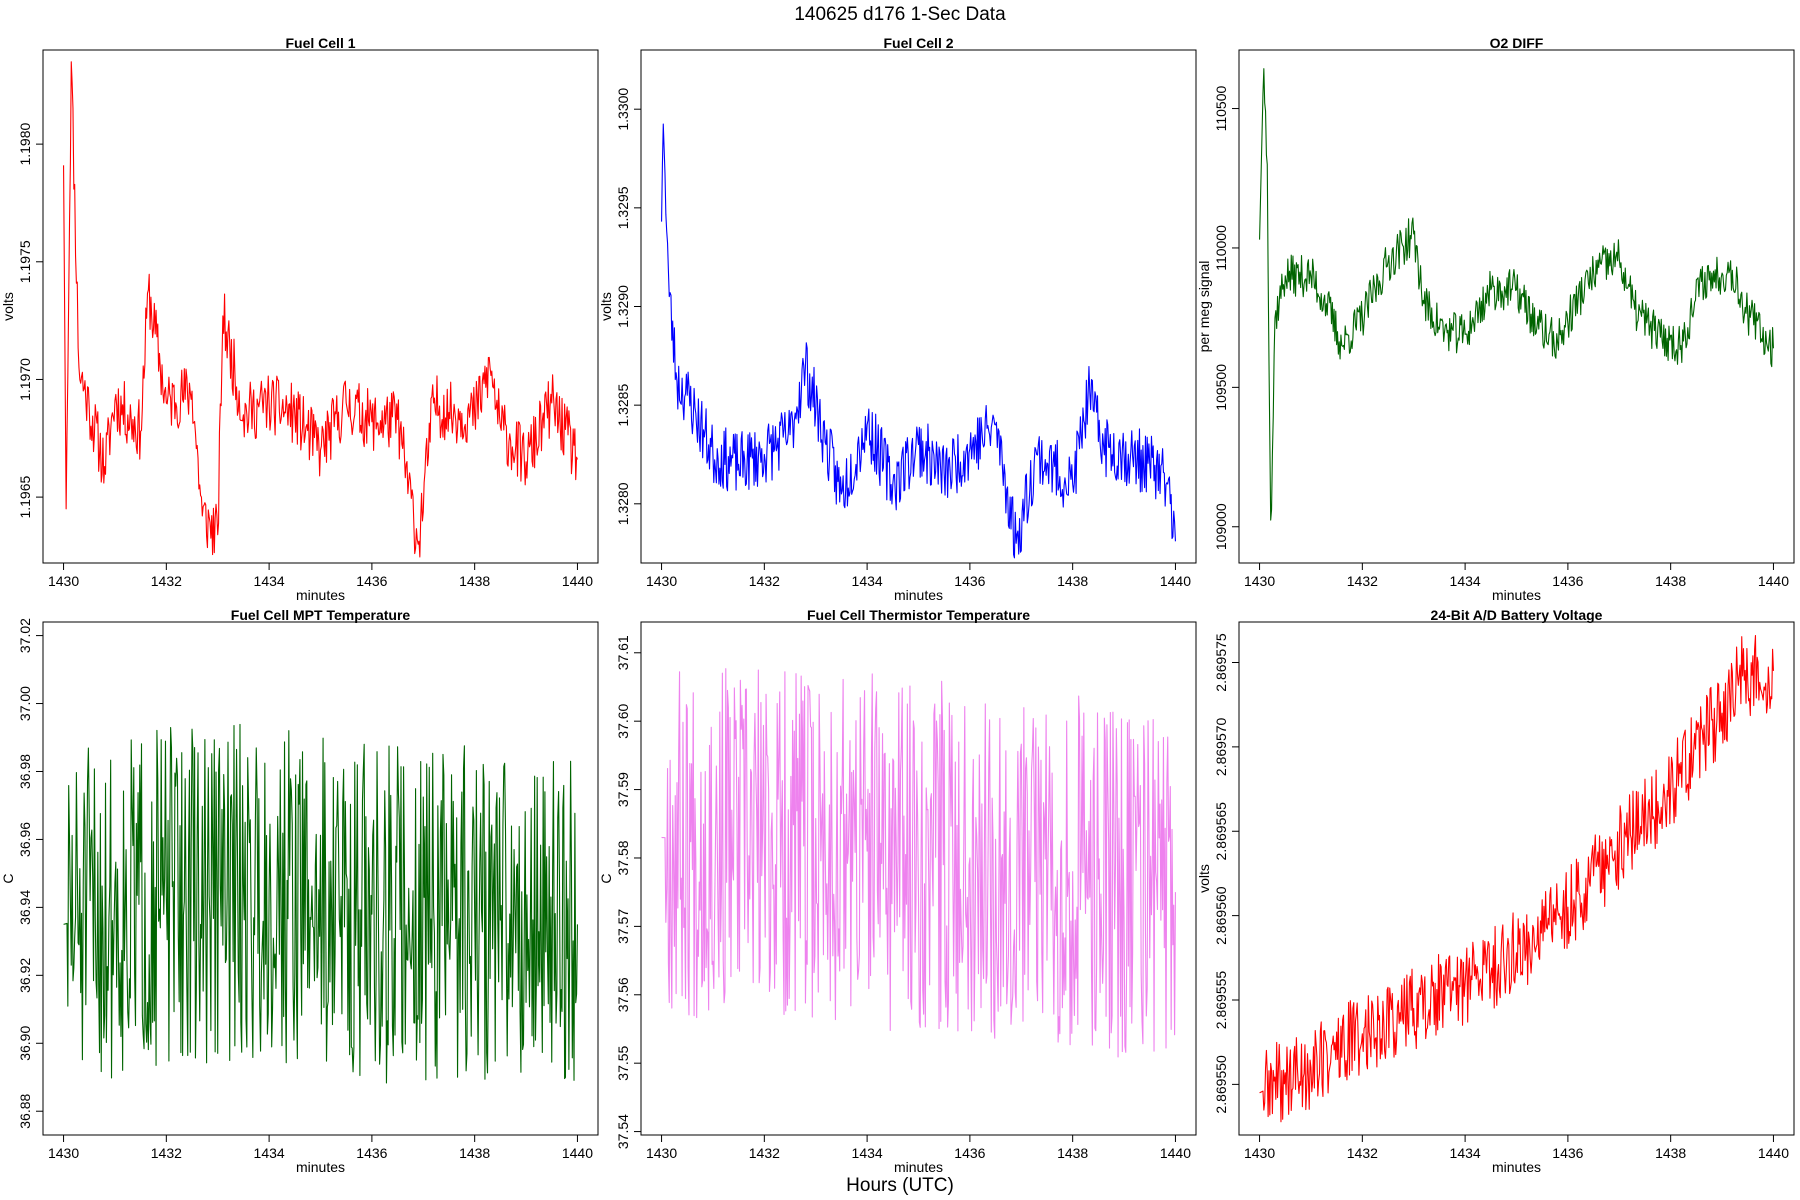 The height and width of the screenshot is (1200, 1800). What do you see at coordinates (1221, 746) in the screenshot?
I see `y-tick-label: 2.869570` at bounding box center [1221, 746].